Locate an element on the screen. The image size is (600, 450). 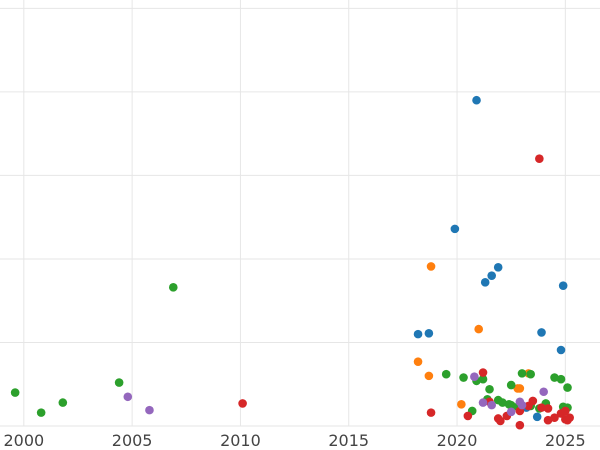
x-axis-ticks: 2000 2005 2010 2015 2020 2025 is located at coordinates (294, 440).